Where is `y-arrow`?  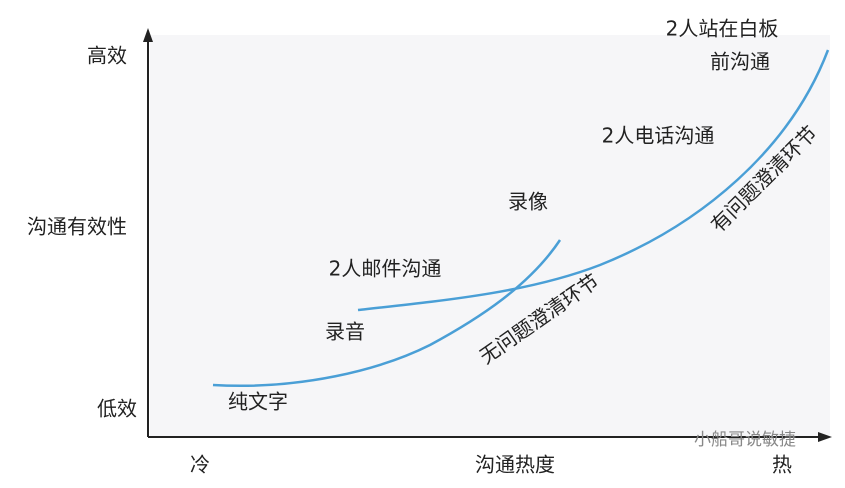 y-arrow is located at coordinates (148, 35).